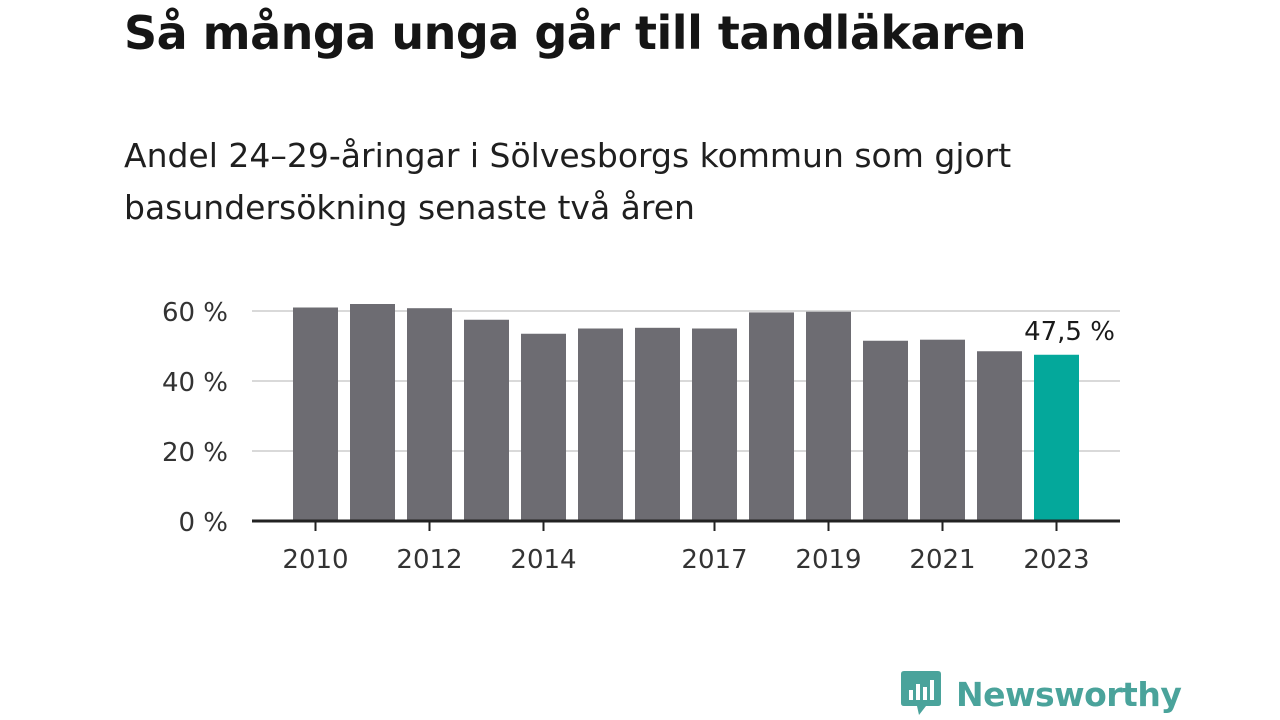 The image size is (1280, 720). Describe the element at coordinates (885, 430) in the screenshot. I see `bar-2020` at that location.